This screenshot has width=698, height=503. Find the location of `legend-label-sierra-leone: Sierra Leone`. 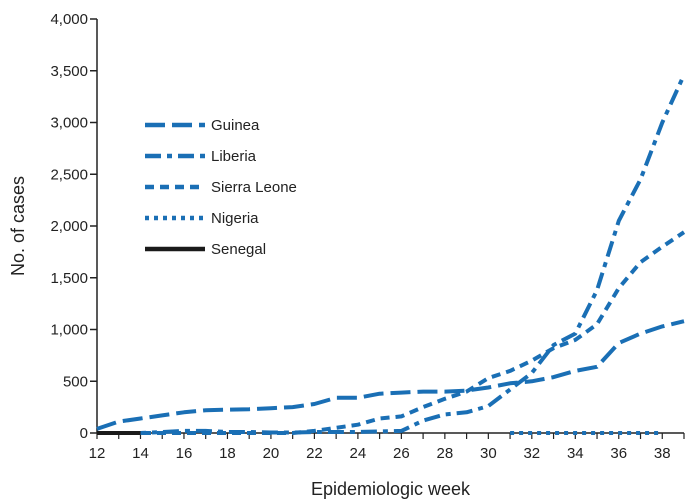

legend-label-sierra-leone: Sierra Leone is located at coordinates (254, 187).